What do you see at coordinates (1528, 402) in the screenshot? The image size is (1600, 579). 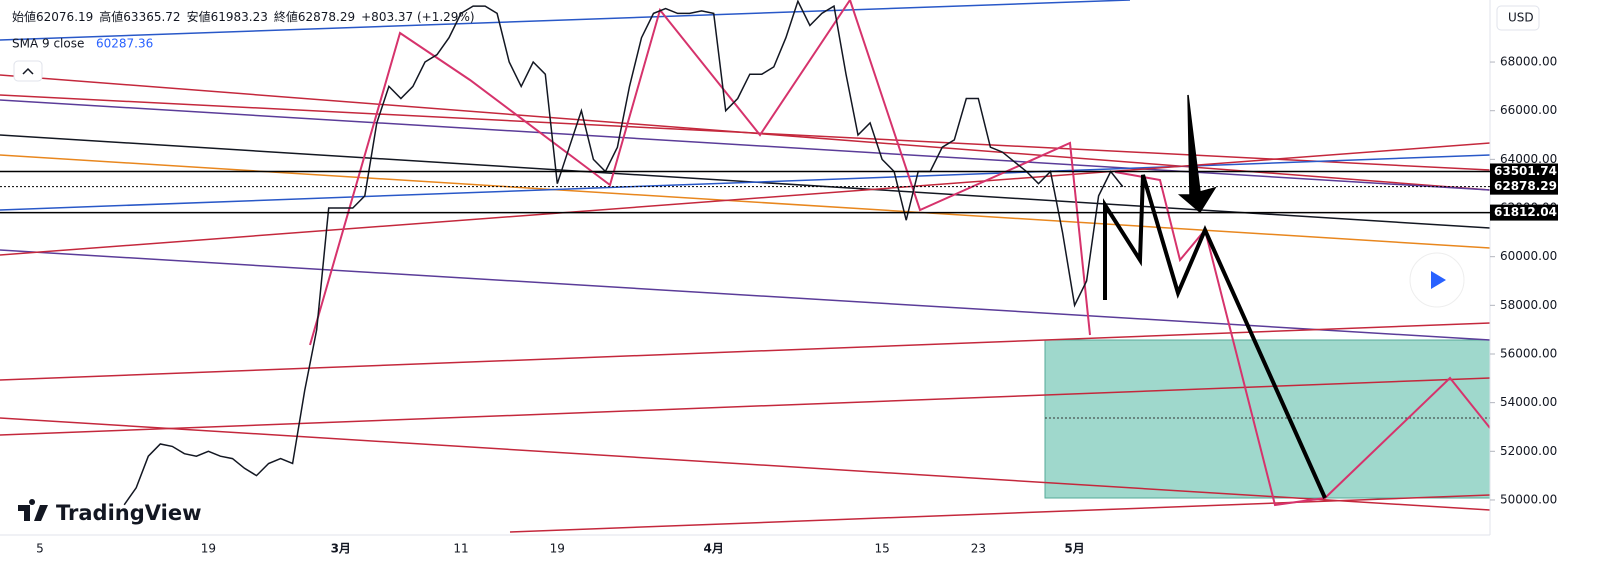 I see `y-tick-label: 54000.00` at bounding box center [1528, 402].